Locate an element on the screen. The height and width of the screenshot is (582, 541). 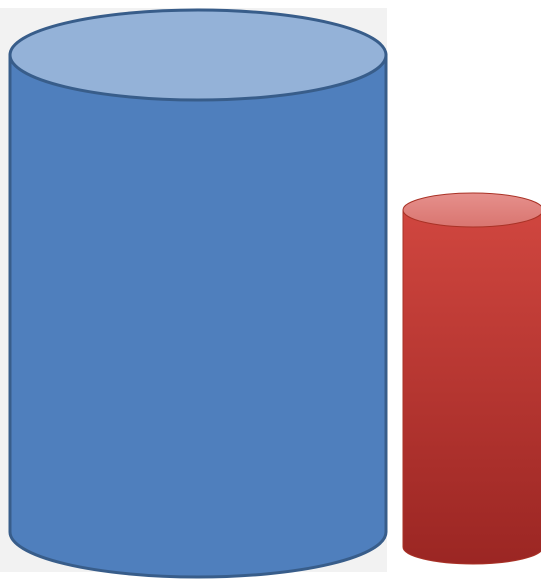
red-cylinder-top is located at coordinates (471, 210).